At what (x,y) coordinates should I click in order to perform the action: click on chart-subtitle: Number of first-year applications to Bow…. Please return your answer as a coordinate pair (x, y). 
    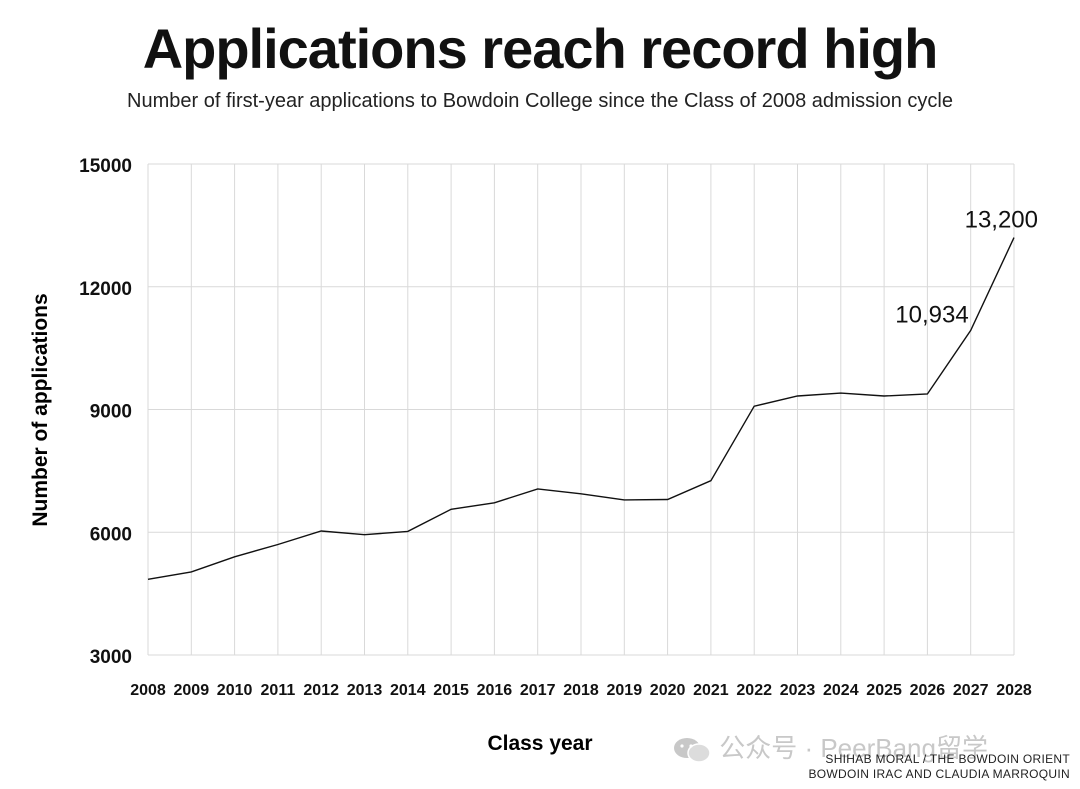
    Looking at the image, I should click on (540, 101).